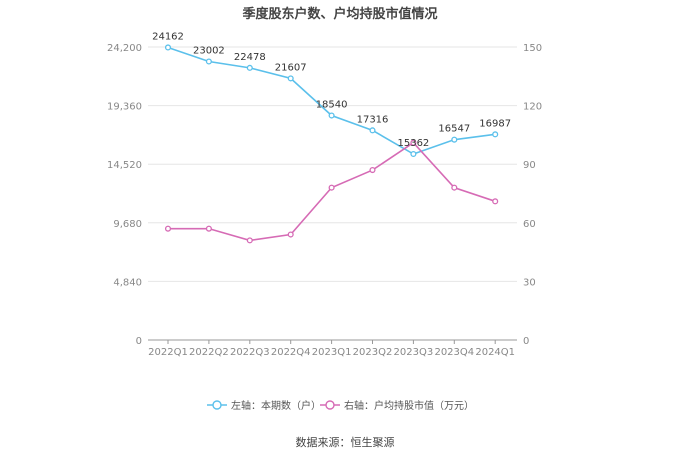 This screenshot has height=460, width=680. Describe the element at coordinates (373, 119) in the screenshot. I see `data-label: 17316` at that location.